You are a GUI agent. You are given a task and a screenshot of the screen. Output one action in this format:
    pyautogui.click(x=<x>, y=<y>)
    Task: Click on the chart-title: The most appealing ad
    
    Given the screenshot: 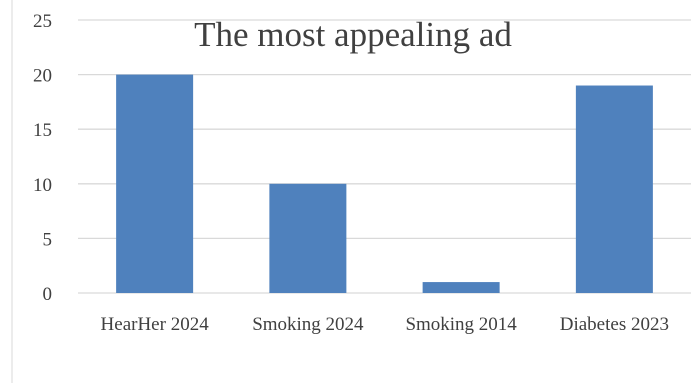 What is the action you would take?
    pyautogui.click(x=353, y=34)
    